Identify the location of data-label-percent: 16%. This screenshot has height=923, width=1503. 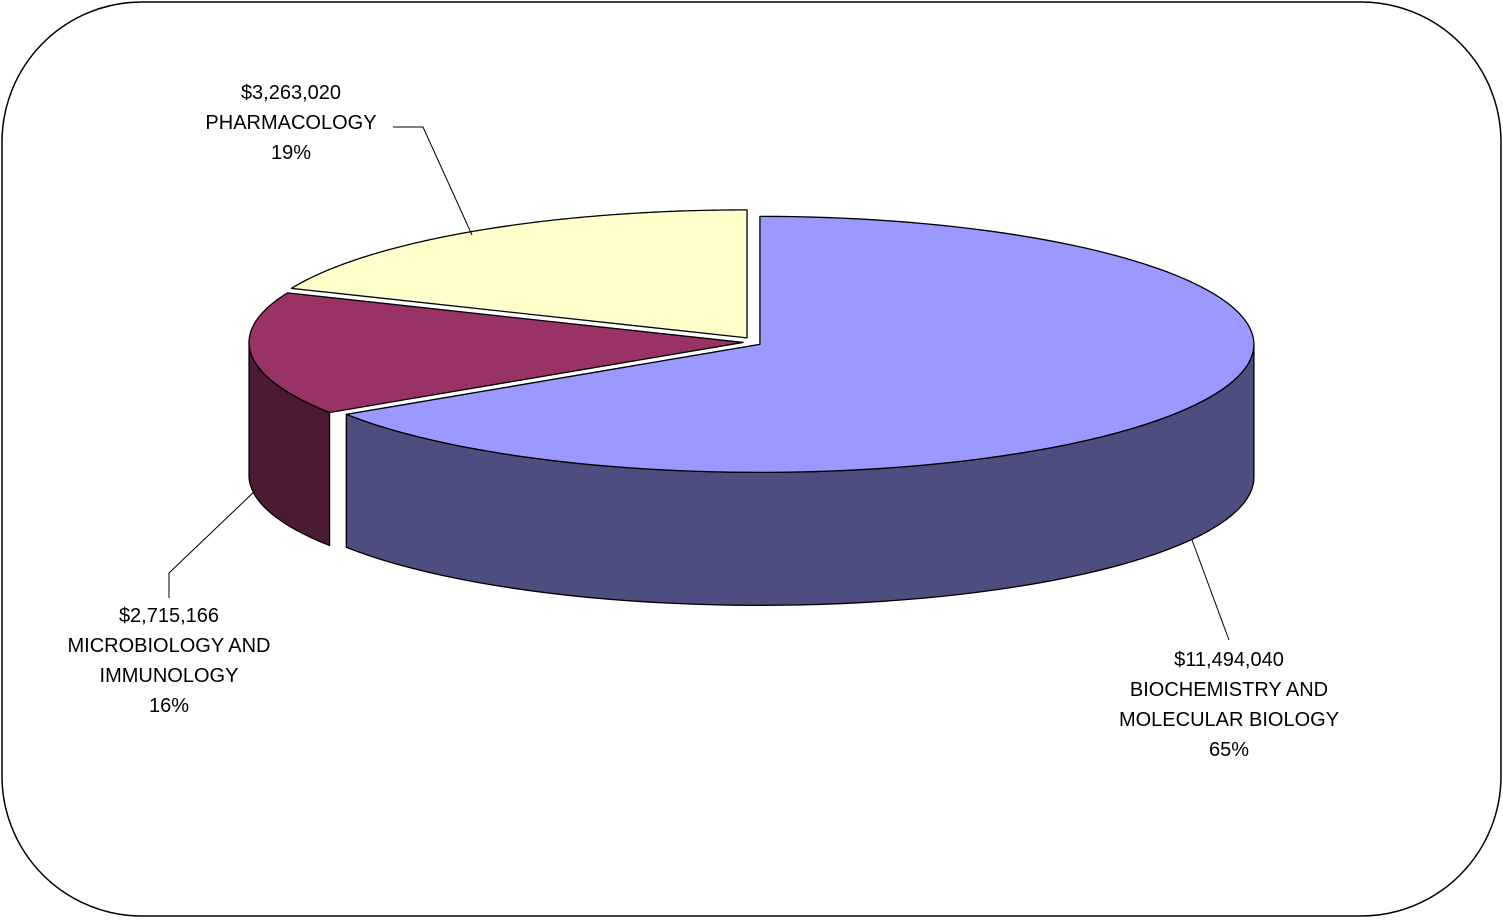
(169, 706).